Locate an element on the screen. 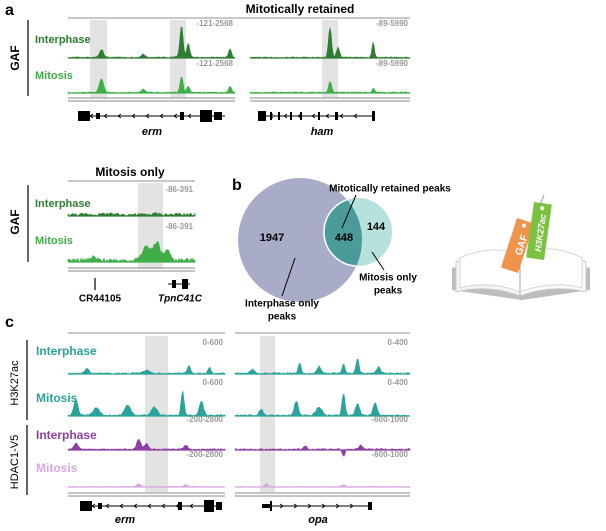 The height and width of the screenshot is (531, 606). venn-count: 144 is located at coordinates (376, 227).